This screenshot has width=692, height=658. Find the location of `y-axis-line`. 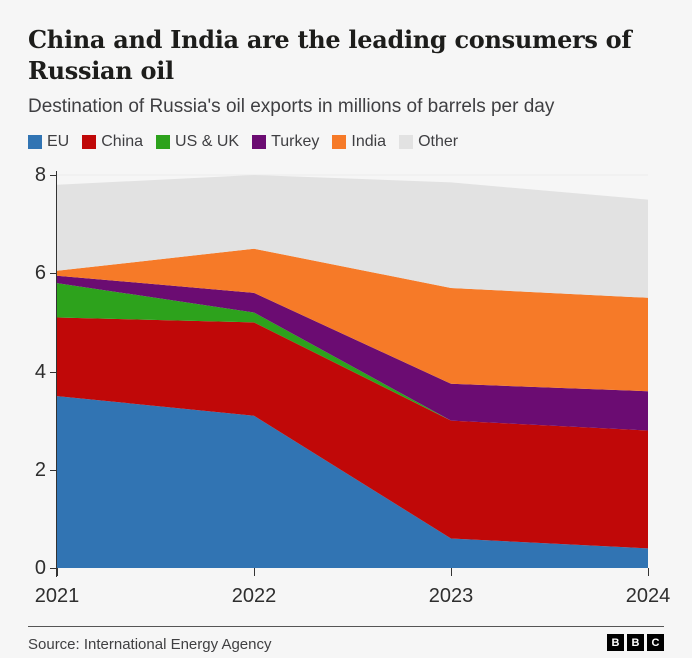

y-axis-line is located at coordinates (56, 374).